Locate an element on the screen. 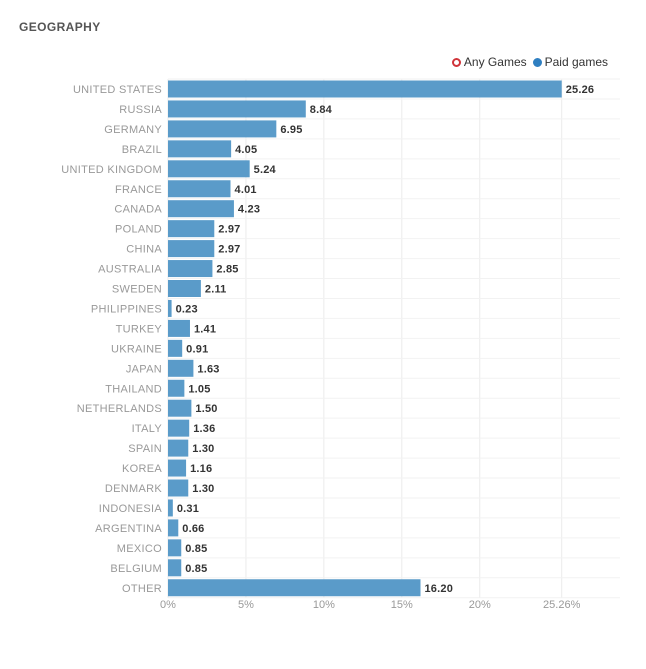 This screenshot has width=646, height=669. bar-value-label: 5.24 is located at coordinates (265, 170).